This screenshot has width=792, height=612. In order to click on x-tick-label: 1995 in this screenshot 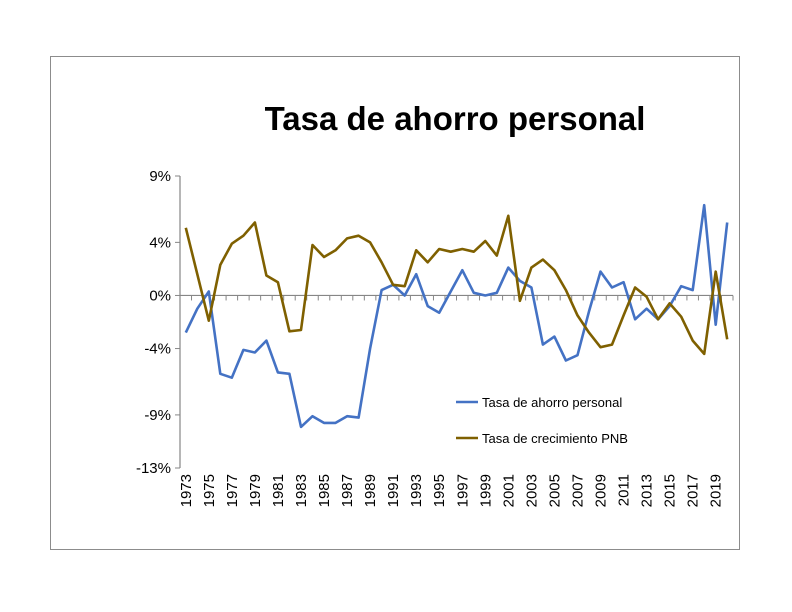, I will do `click(439, 490)`.